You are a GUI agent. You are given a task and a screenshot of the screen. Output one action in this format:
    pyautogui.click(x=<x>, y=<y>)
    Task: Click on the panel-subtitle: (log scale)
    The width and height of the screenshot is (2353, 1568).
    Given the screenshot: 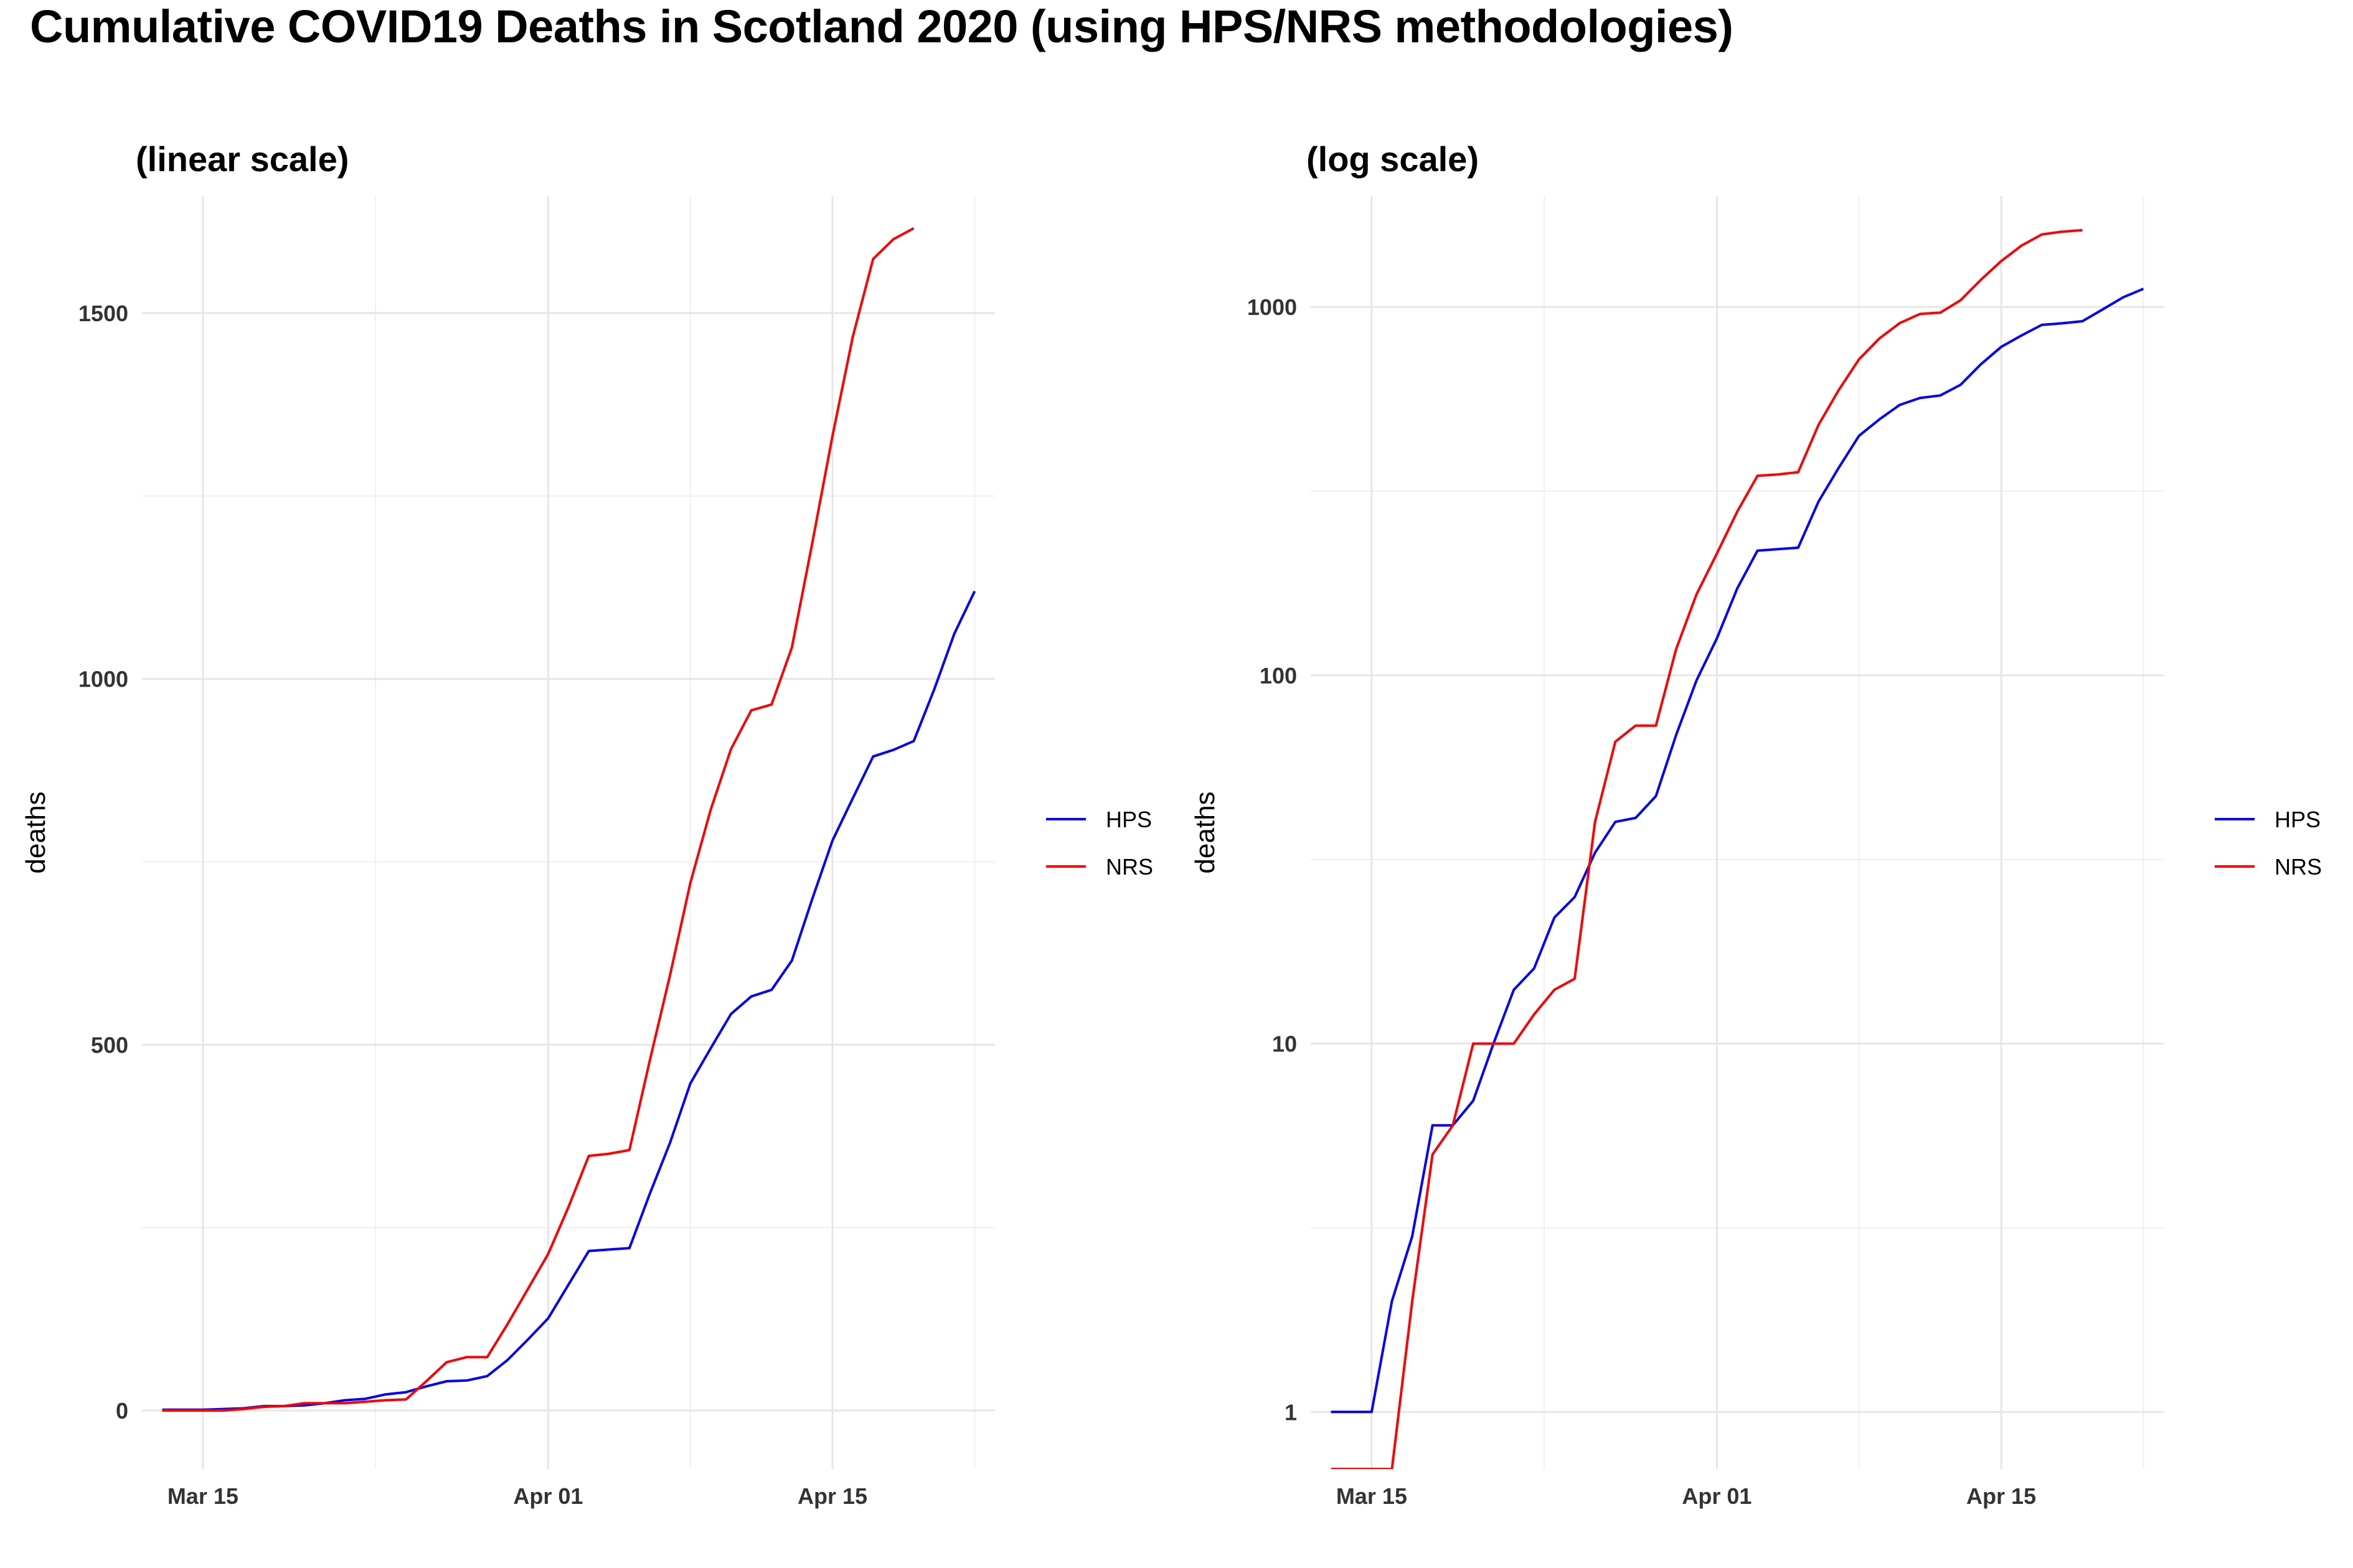 What is the action you would take?
    pyautogui.click(x=1392, y=159)
    